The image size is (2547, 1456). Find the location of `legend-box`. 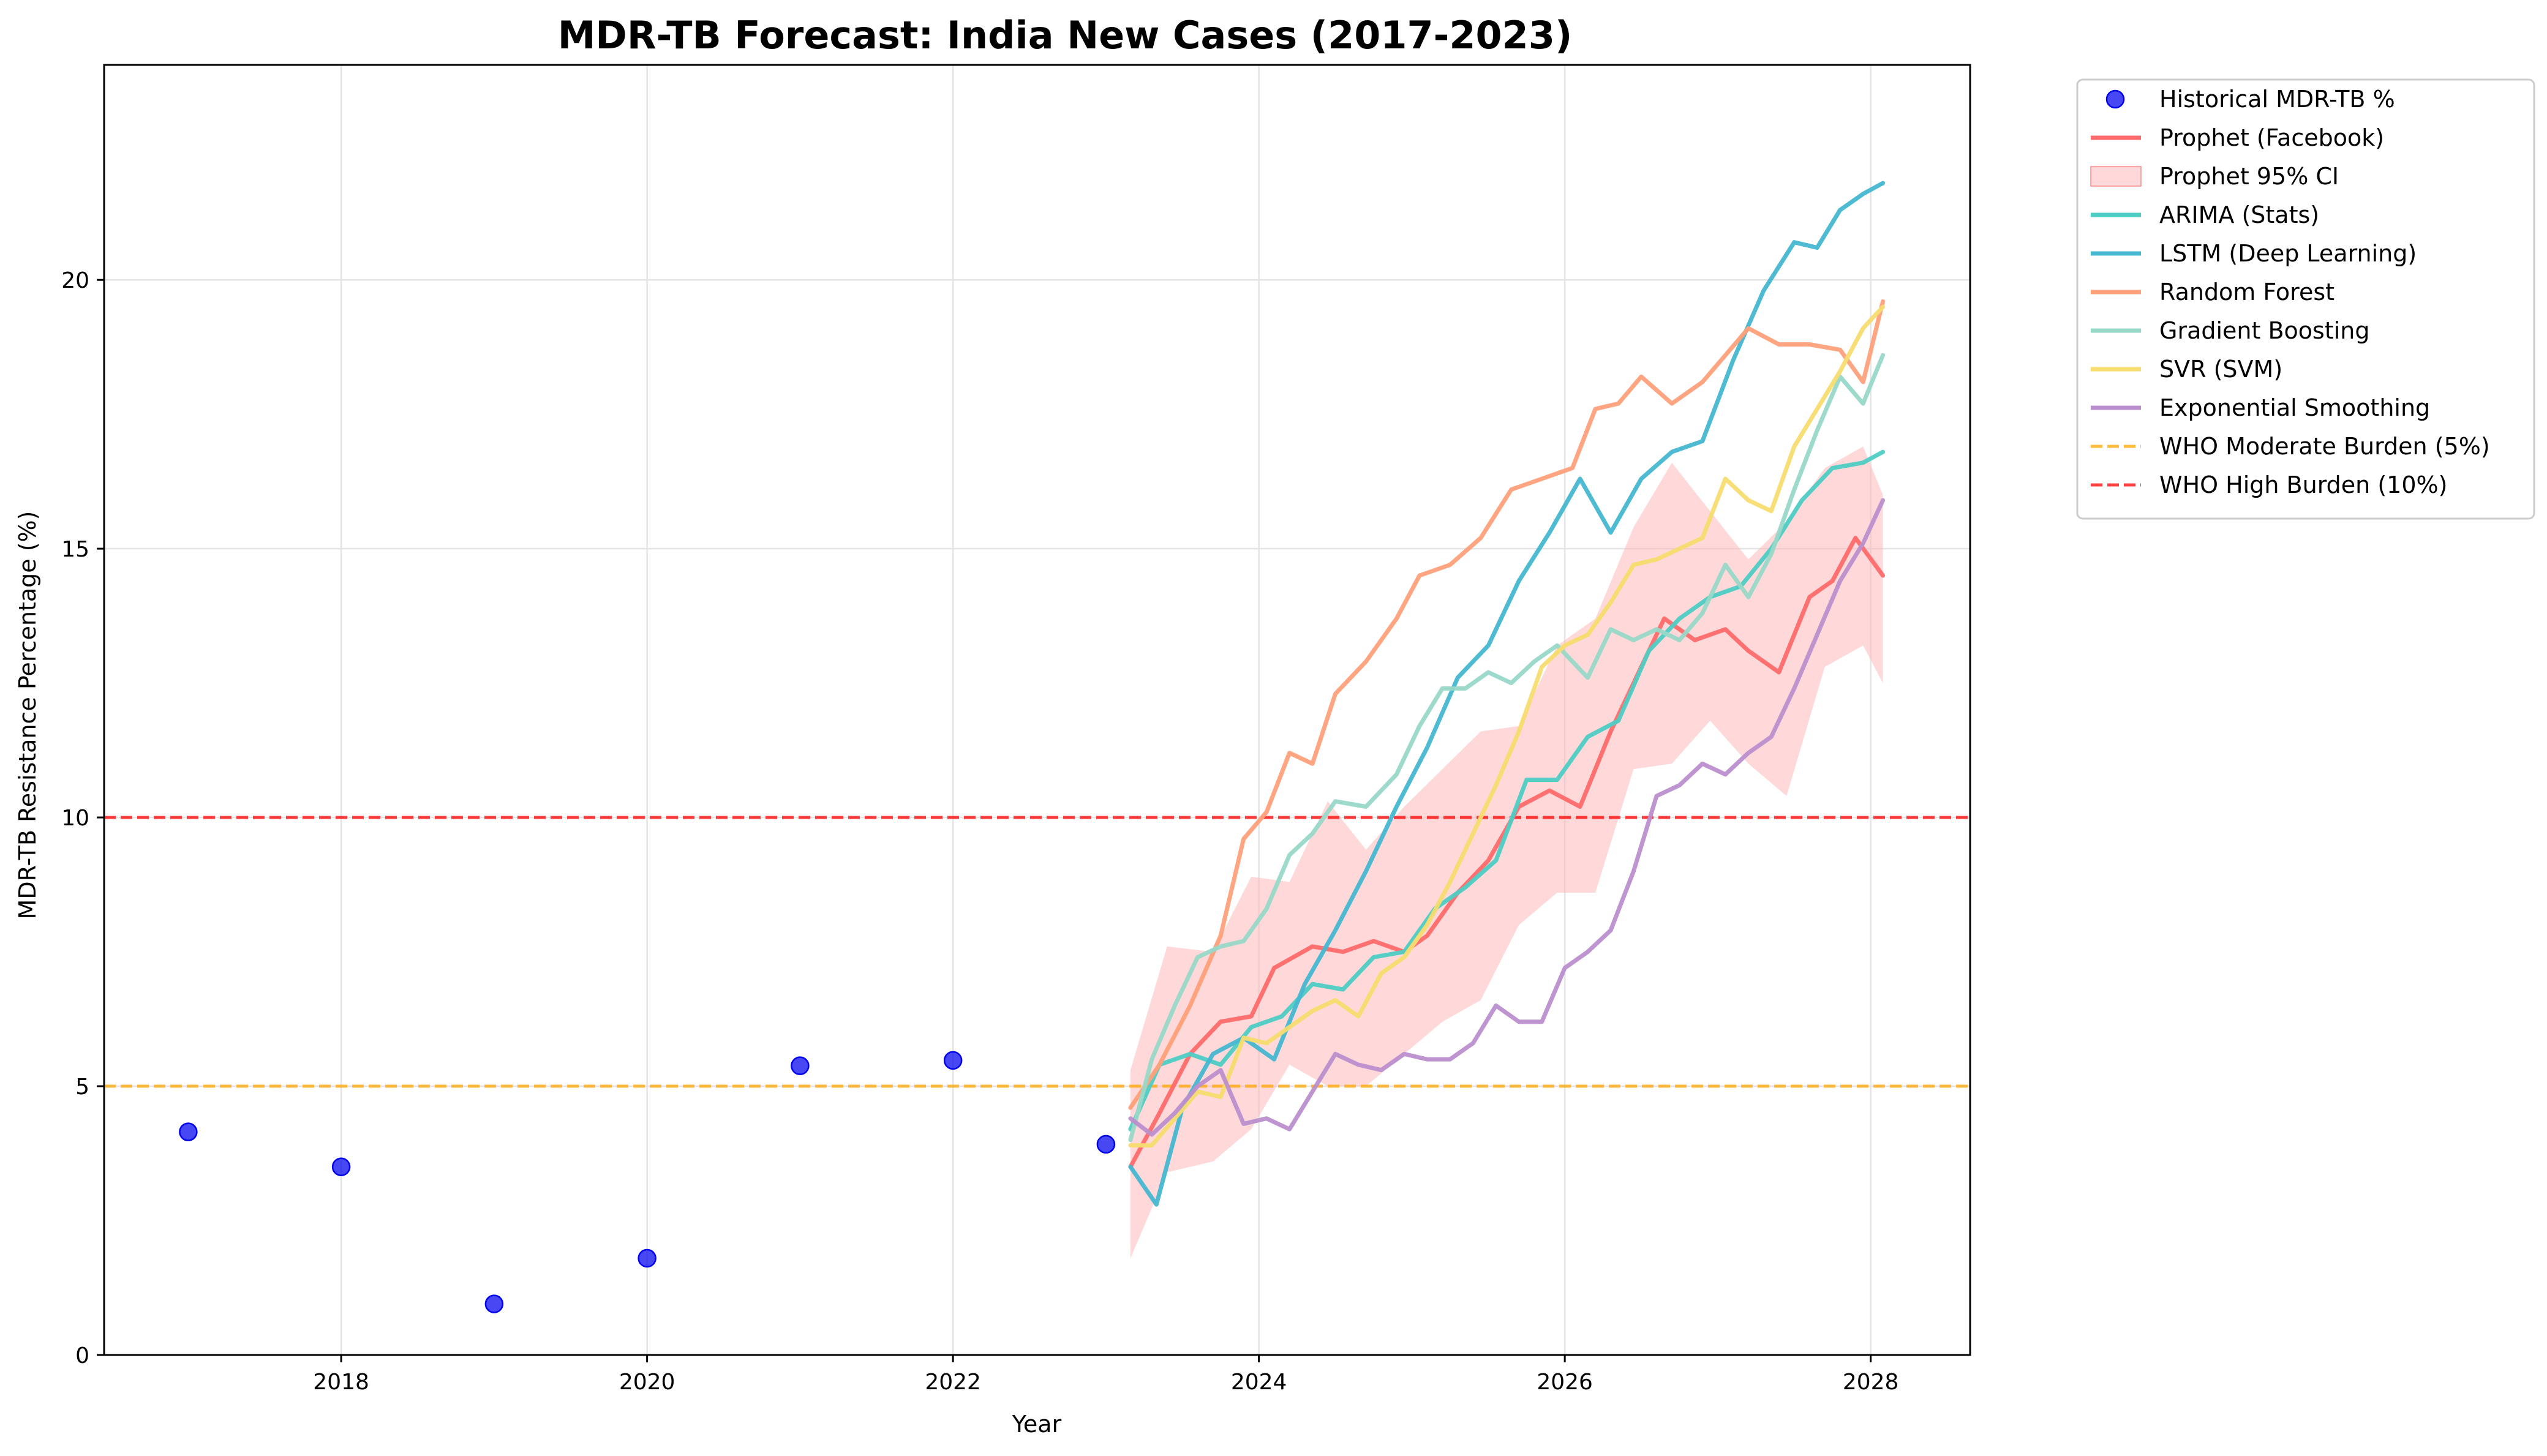

legend-box is located at coordinates (2305, 299).